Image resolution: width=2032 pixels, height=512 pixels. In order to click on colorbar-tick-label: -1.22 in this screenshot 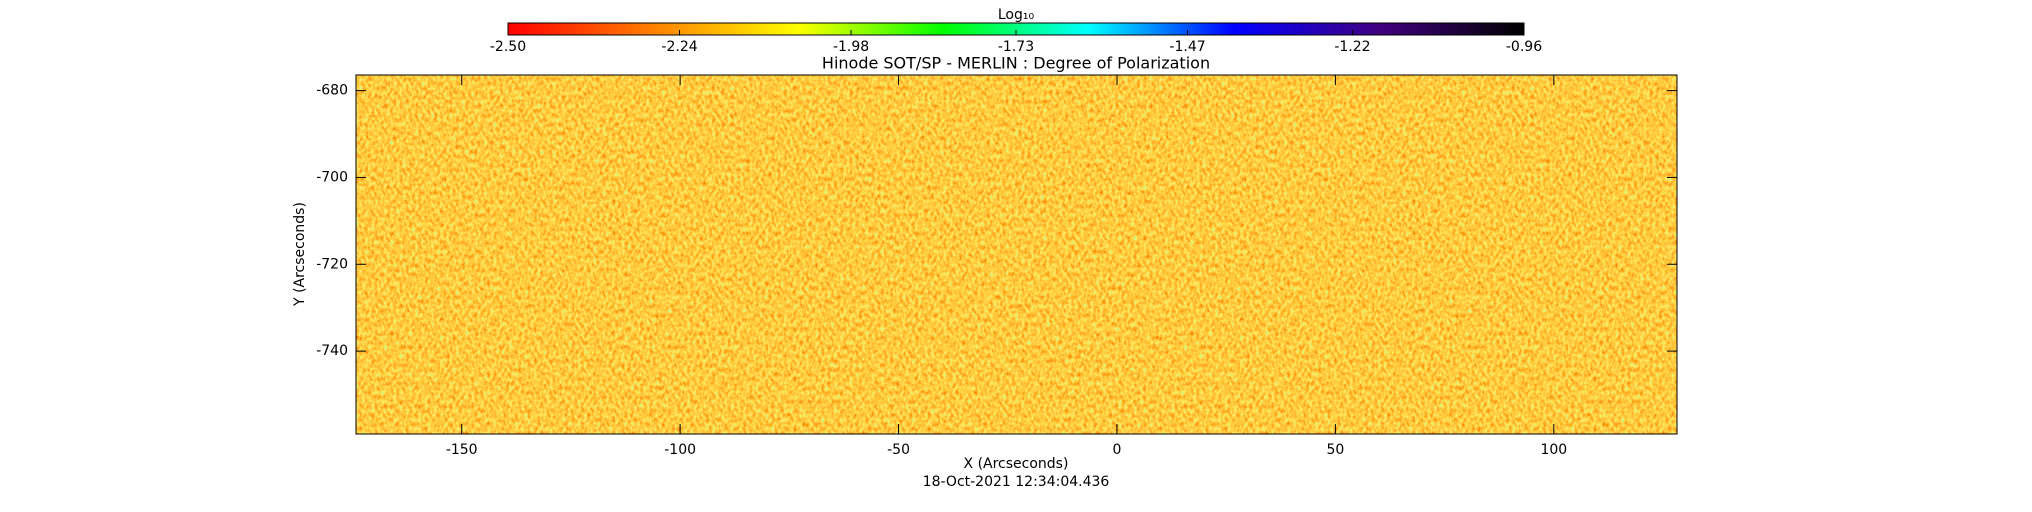, I will do `click(1352, 47)`.